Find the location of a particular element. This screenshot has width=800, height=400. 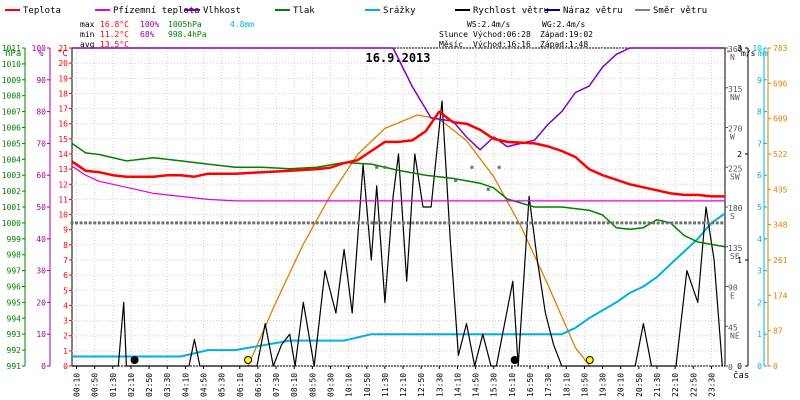

x-tick-label: 12:10 is located at coordinates (403, 385).